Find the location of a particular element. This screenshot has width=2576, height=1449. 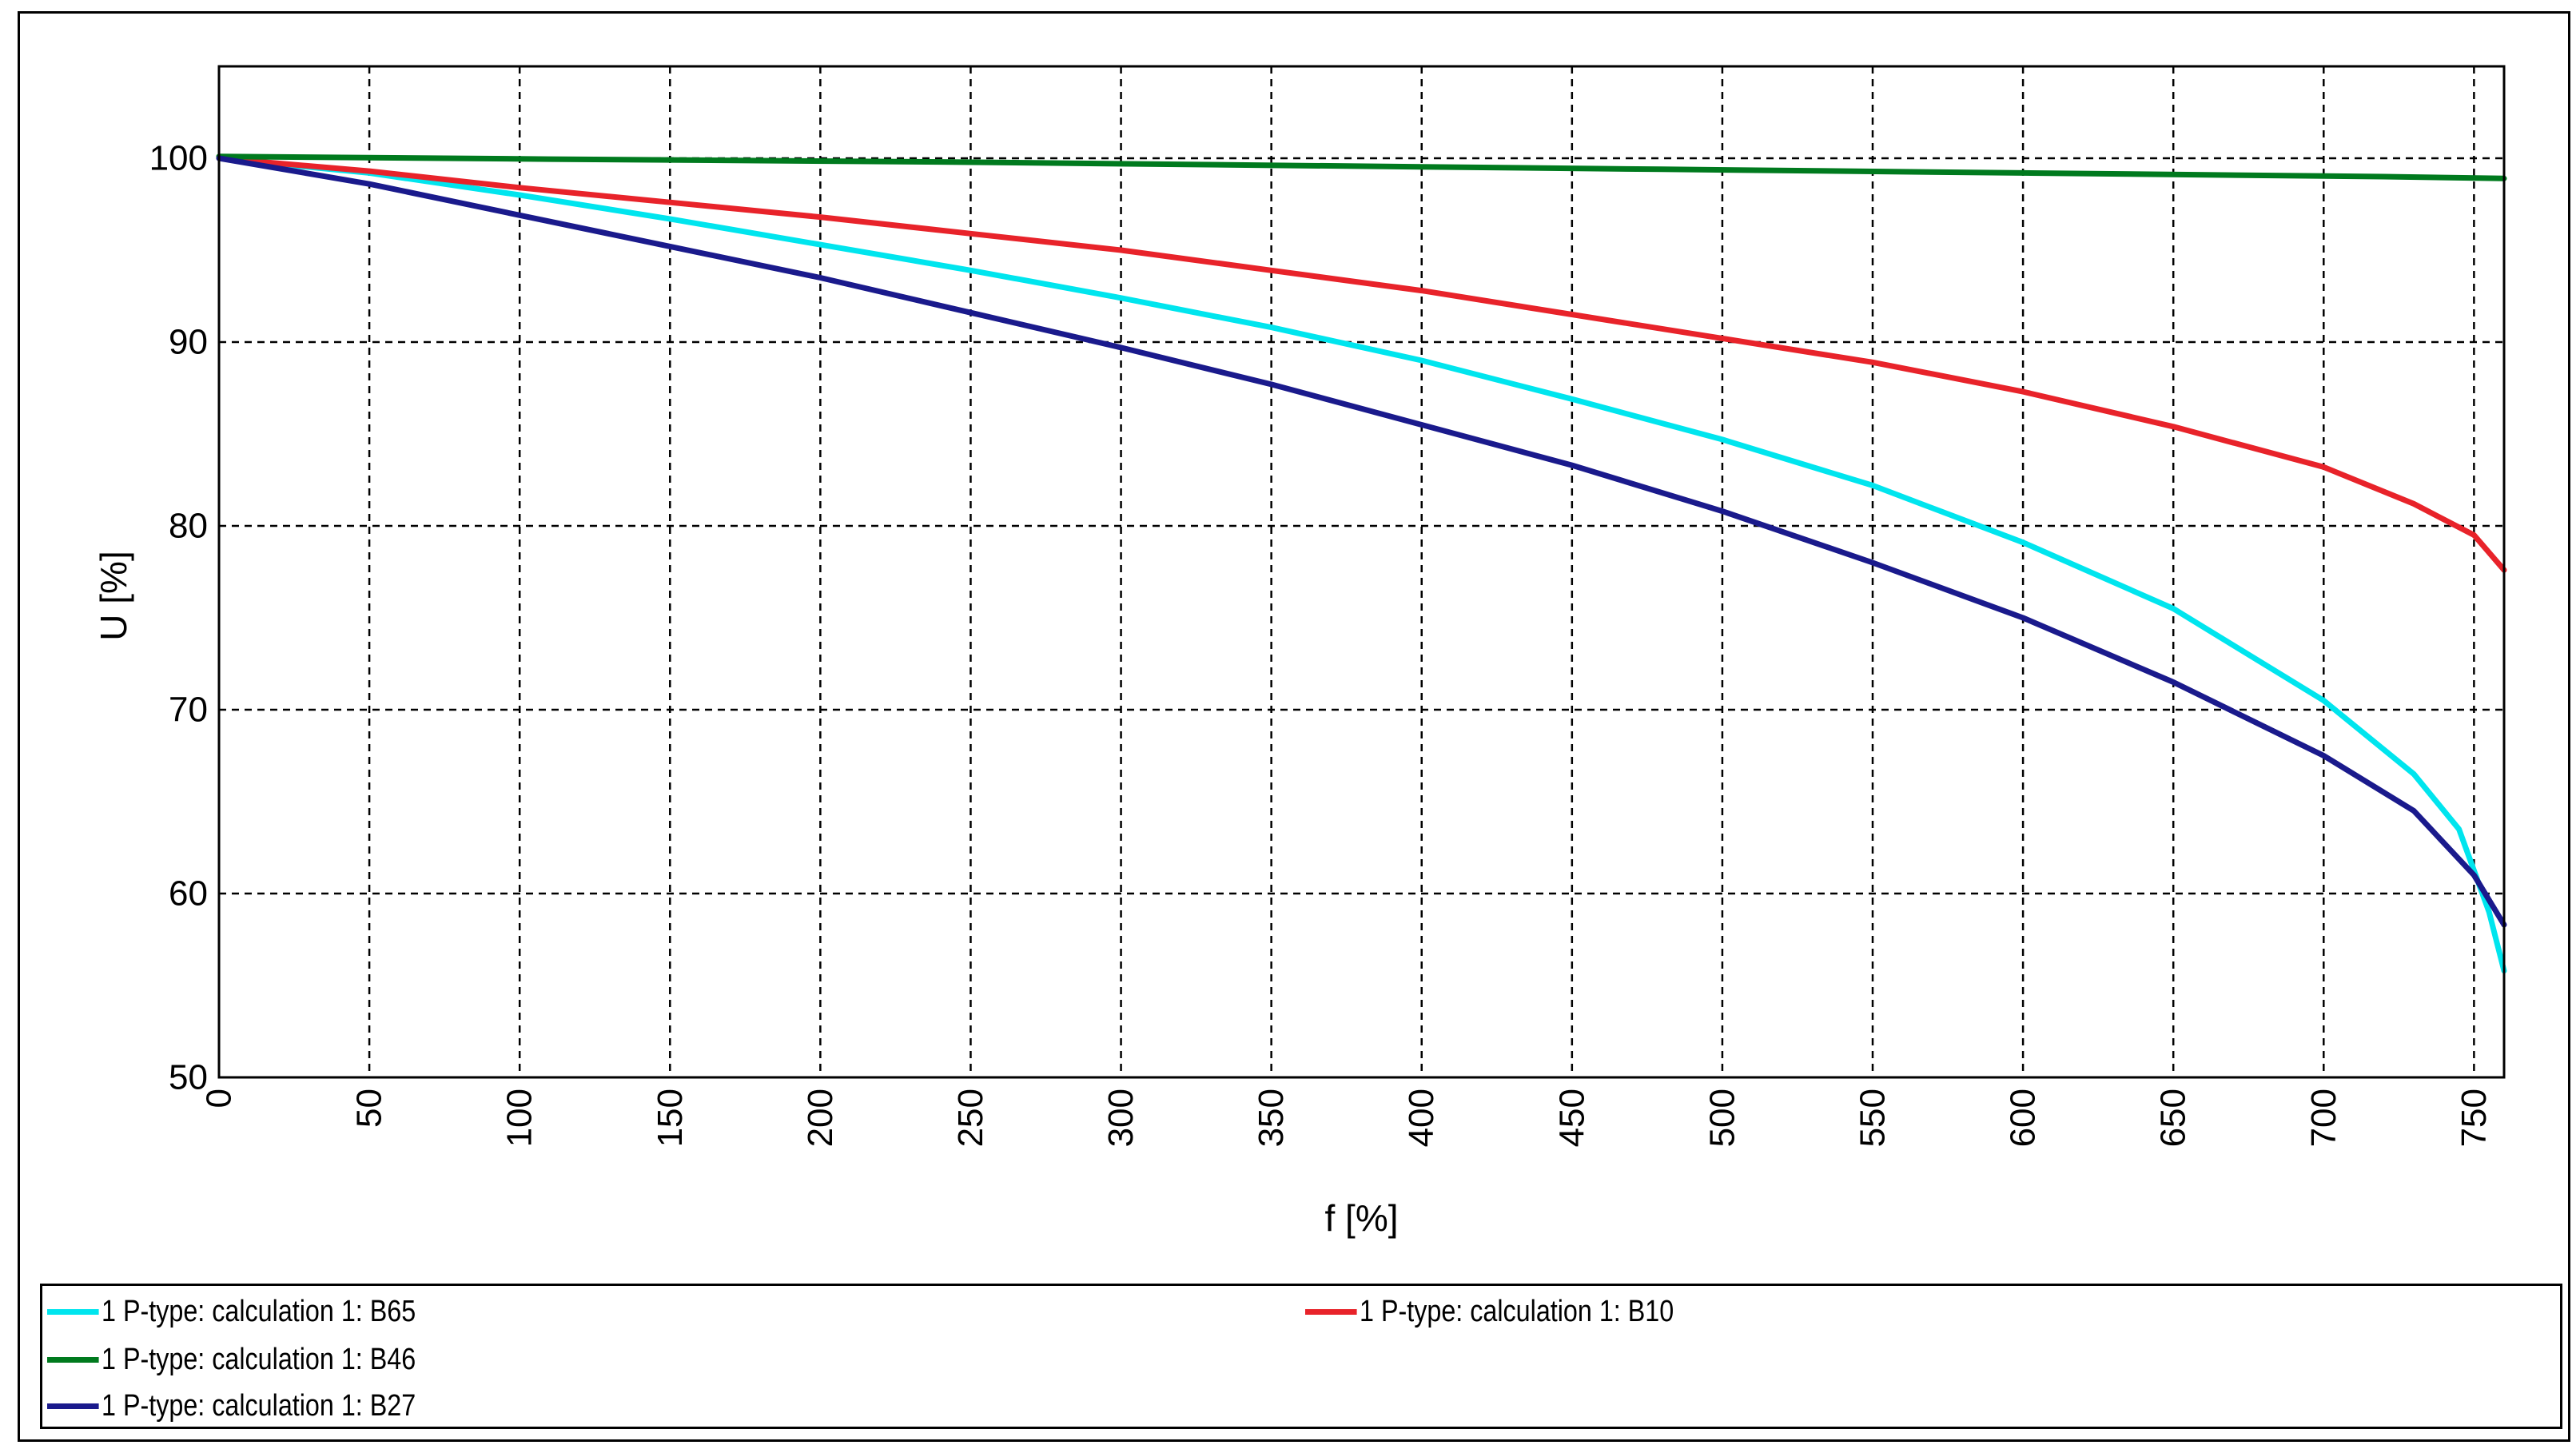

y-tick-label: 60 is located at coordinates (188, 894).